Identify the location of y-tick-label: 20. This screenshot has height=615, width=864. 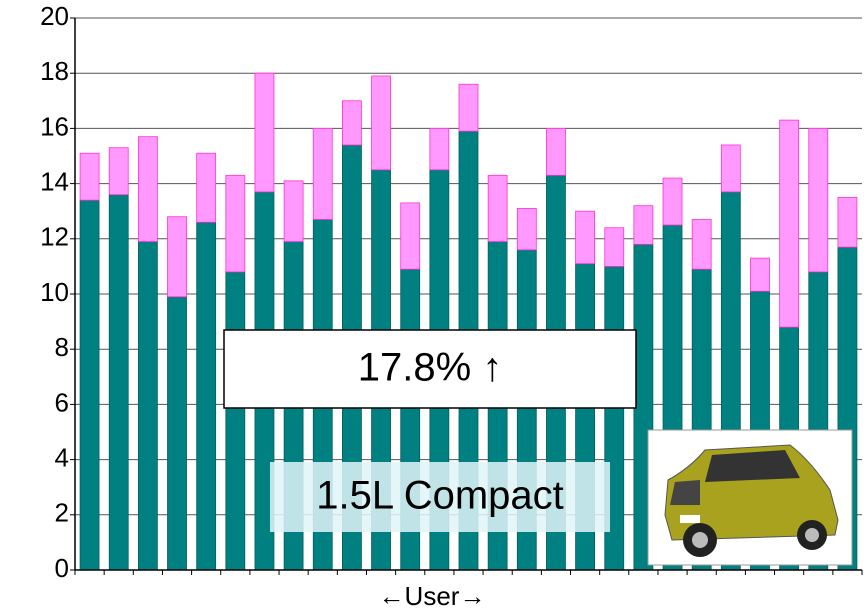
(54, 16).